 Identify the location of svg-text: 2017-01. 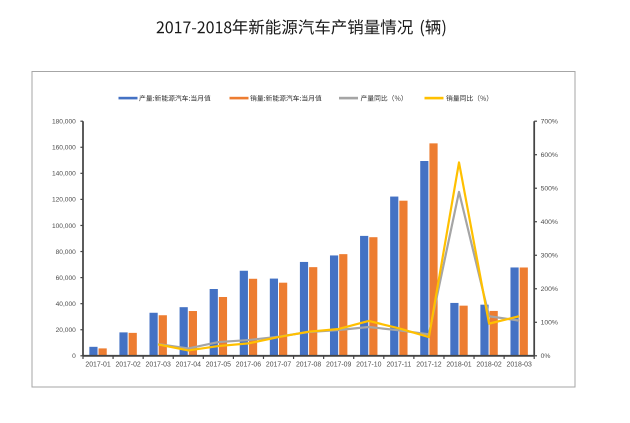
(97, 365).